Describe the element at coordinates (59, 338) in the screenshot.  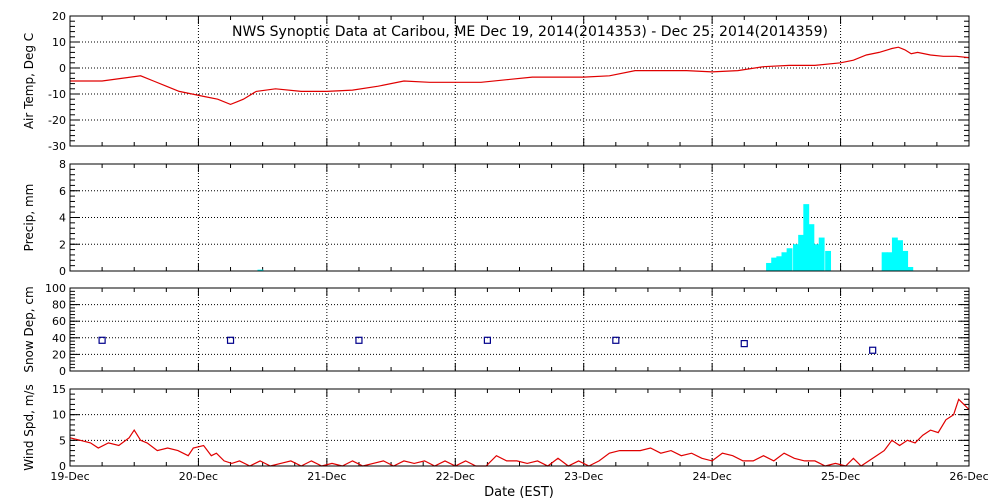
I see `y-tick-label: 40` at that location.